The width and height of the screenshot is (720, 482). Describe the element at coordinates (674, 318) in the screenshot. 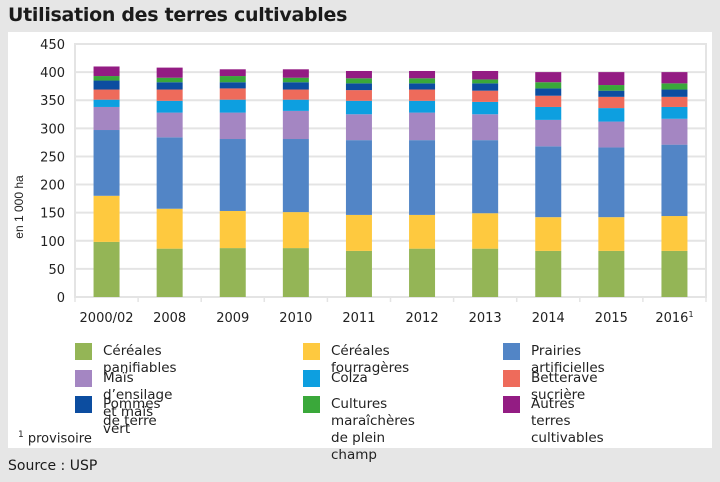

I see `x-tick-label: 20161` at that location.